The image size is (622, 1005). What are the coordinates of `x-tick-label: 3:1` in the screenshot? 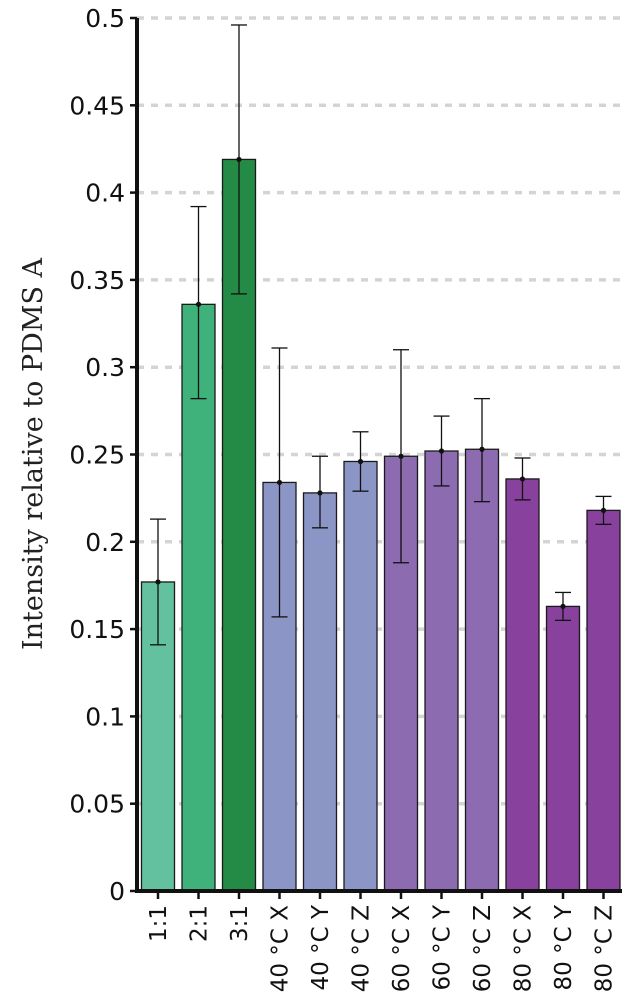 It's located at (240, 923).